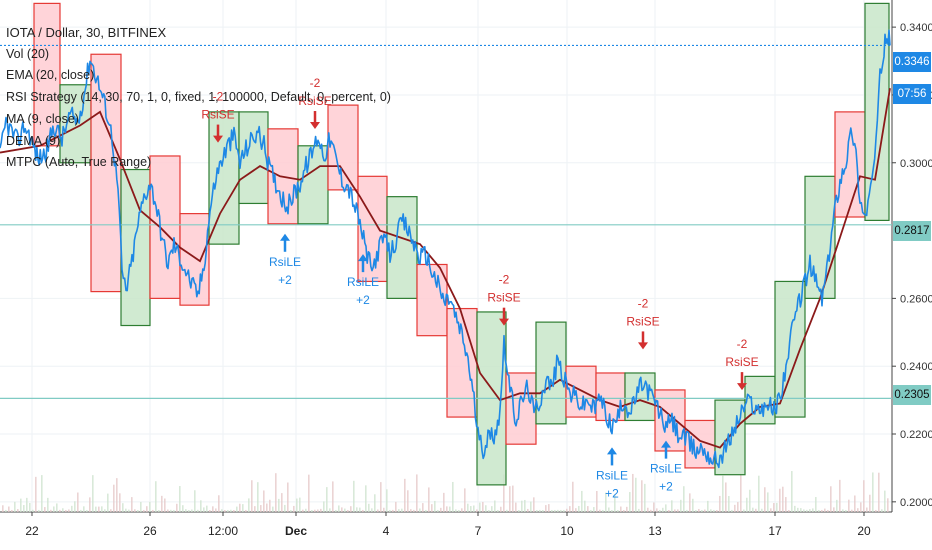  Describe the element at coordinates (50, 75) in the screenshot. I see `legend-ema: EMA (20, close)` at that location.